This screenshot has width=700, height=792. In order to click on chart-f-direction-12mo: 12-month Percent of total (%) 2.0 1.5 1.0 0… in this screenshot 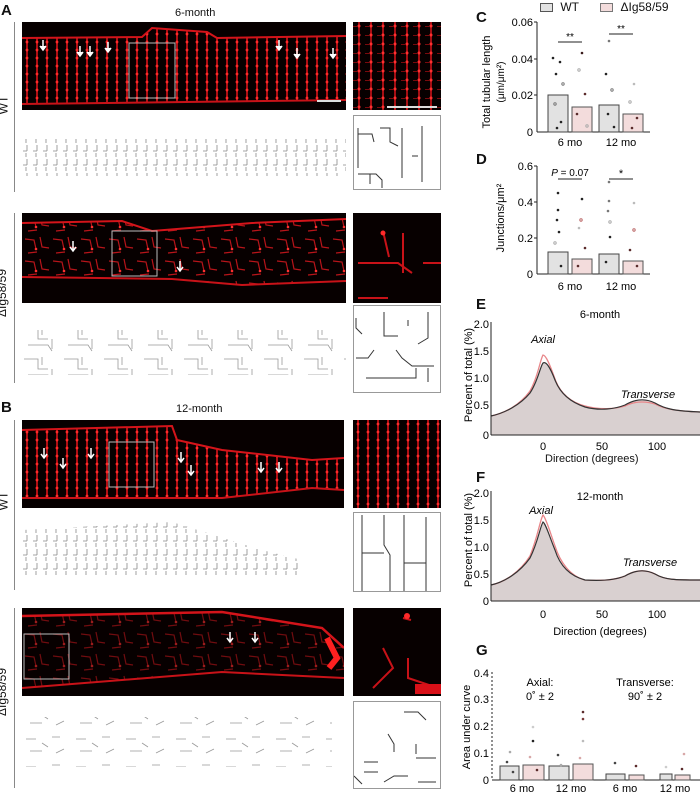, I will do `click(581, 546)`.